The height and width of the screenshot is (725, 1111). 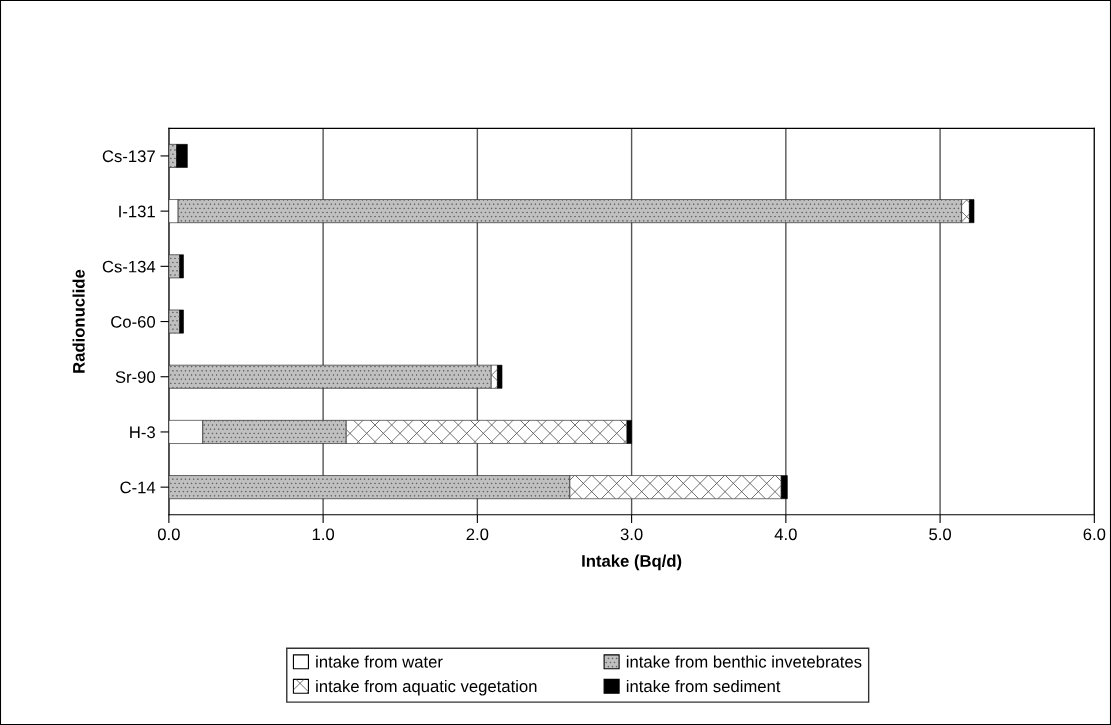 I want to click on legend-label: intake from water, so click(x=379, y=661).